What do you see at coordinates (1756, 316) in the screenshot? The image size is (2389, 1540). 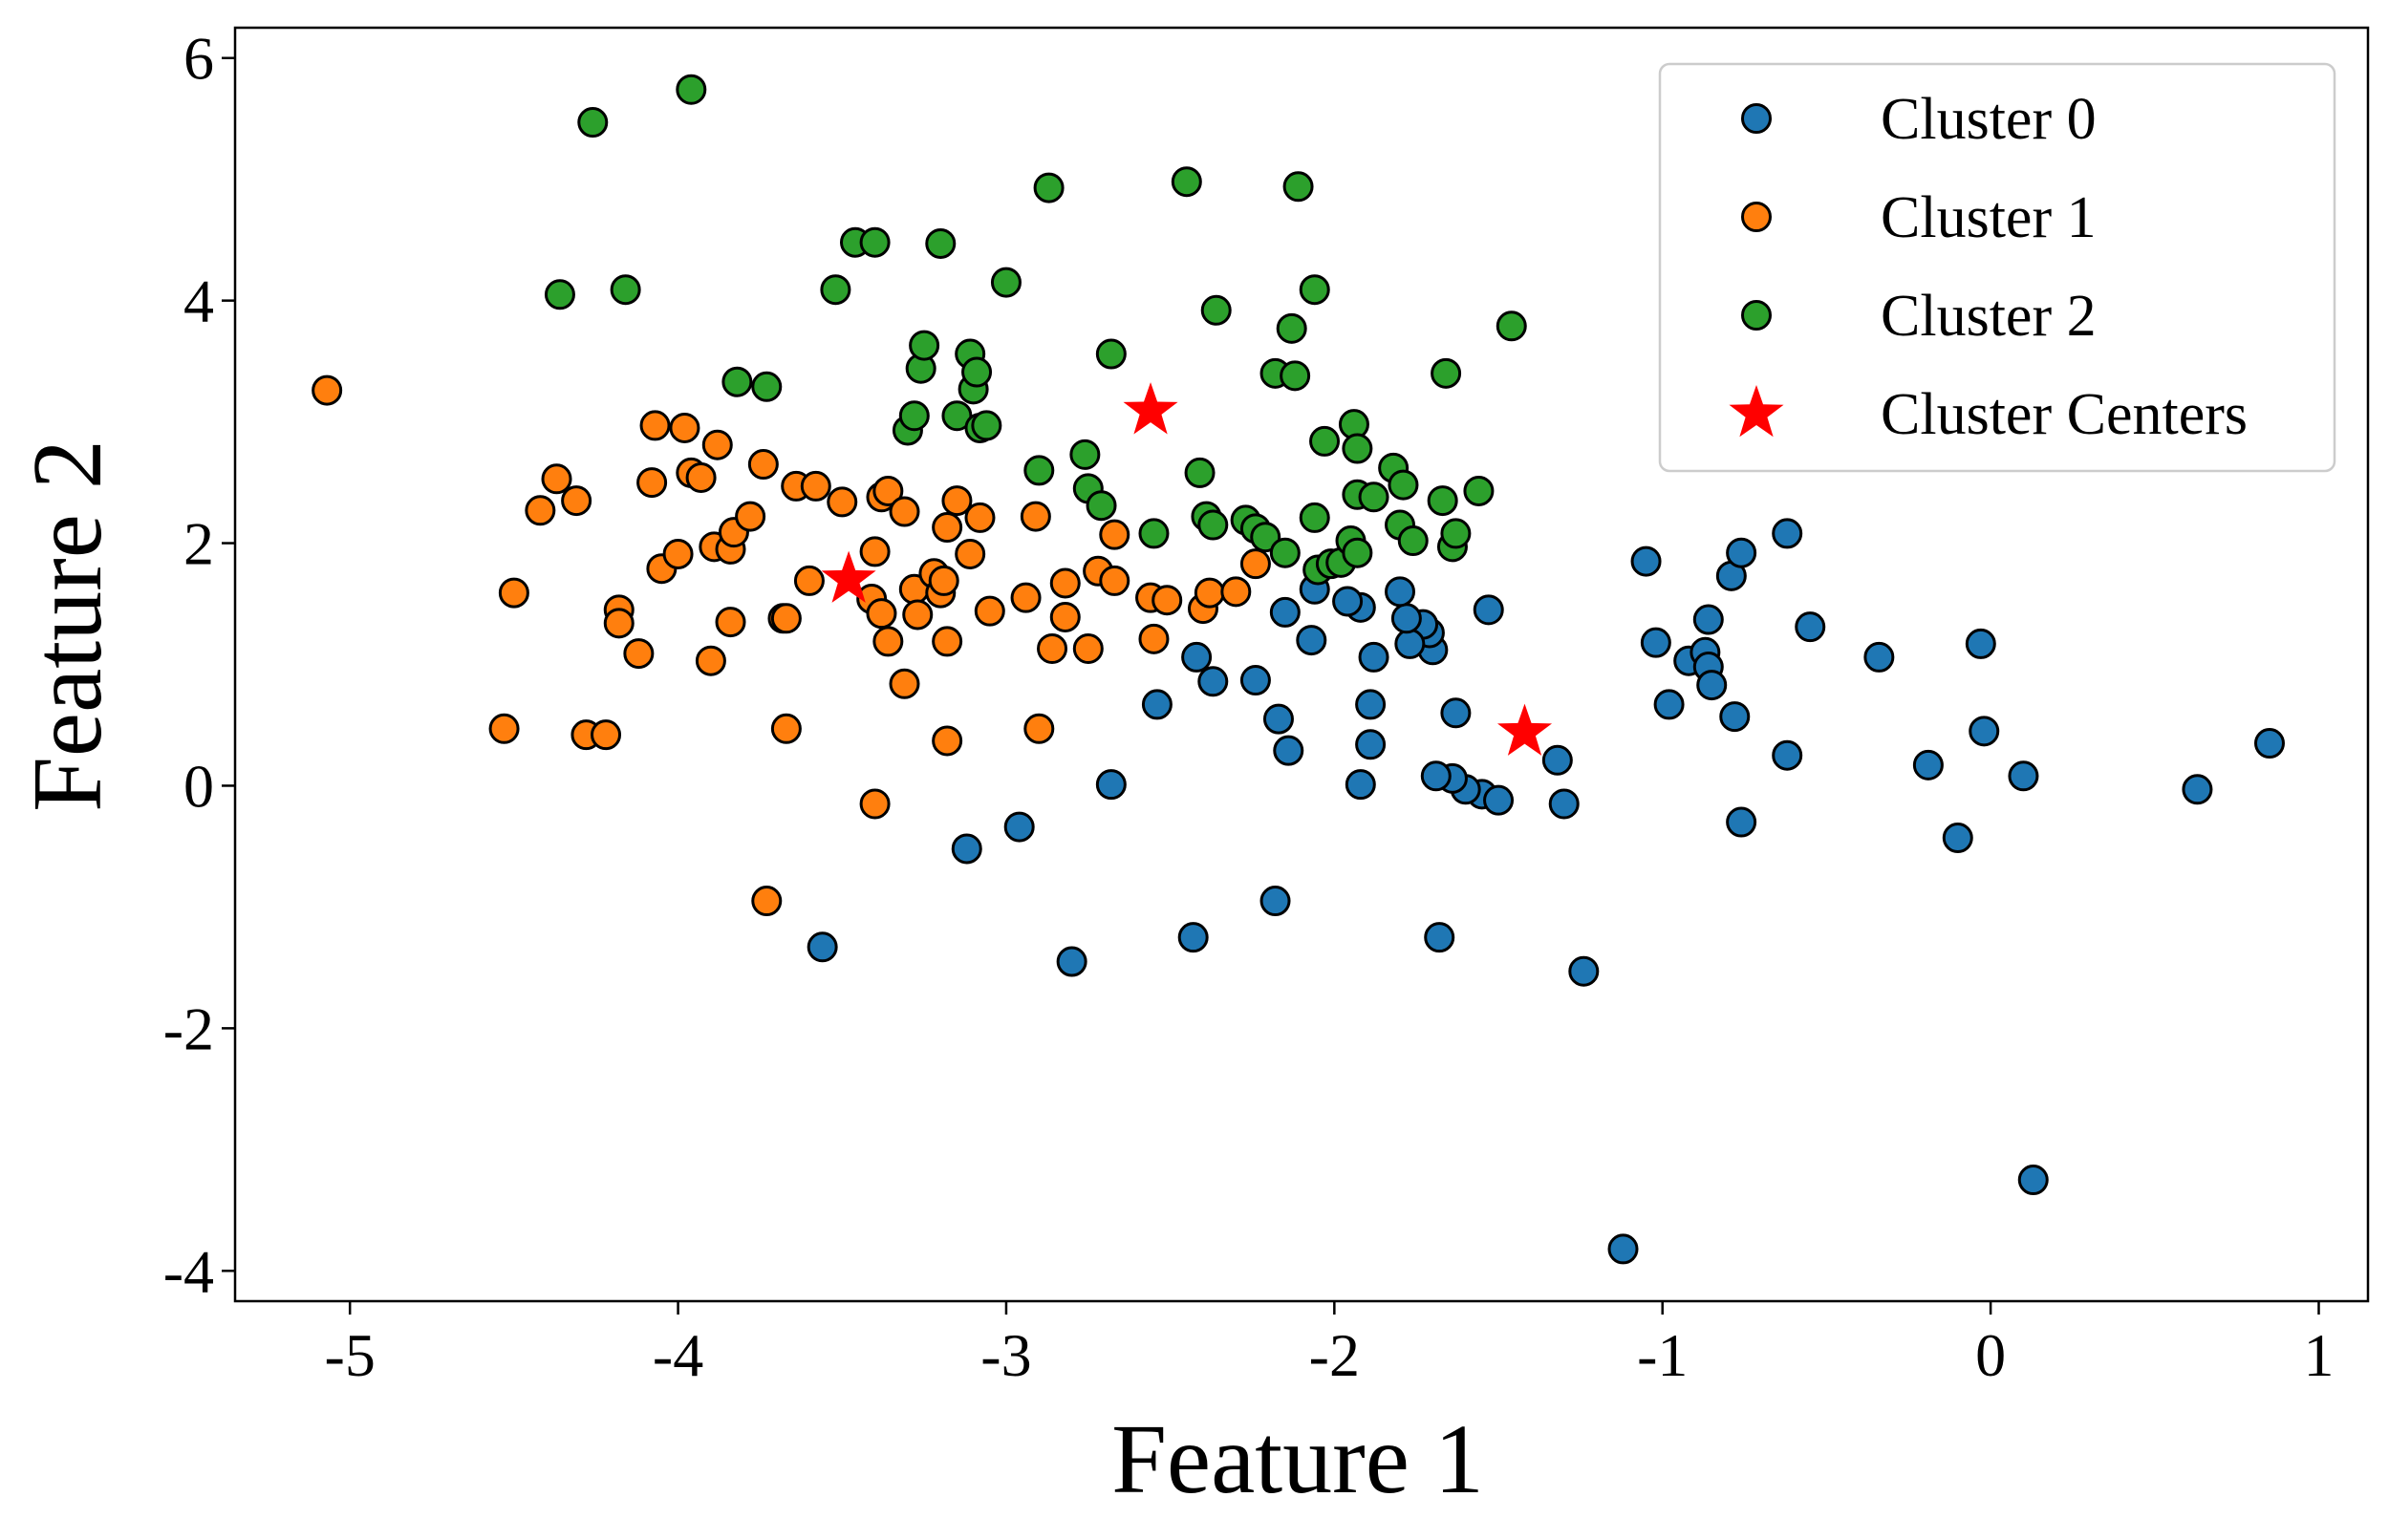 I see `legend-circle-marker` at bounding box center [1756, 316].